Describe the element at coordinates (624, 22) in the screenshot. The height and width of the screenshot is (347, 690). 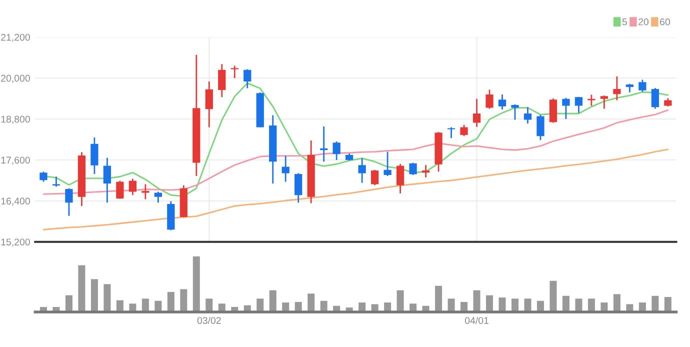
I see `legend-label: 5` at that location.